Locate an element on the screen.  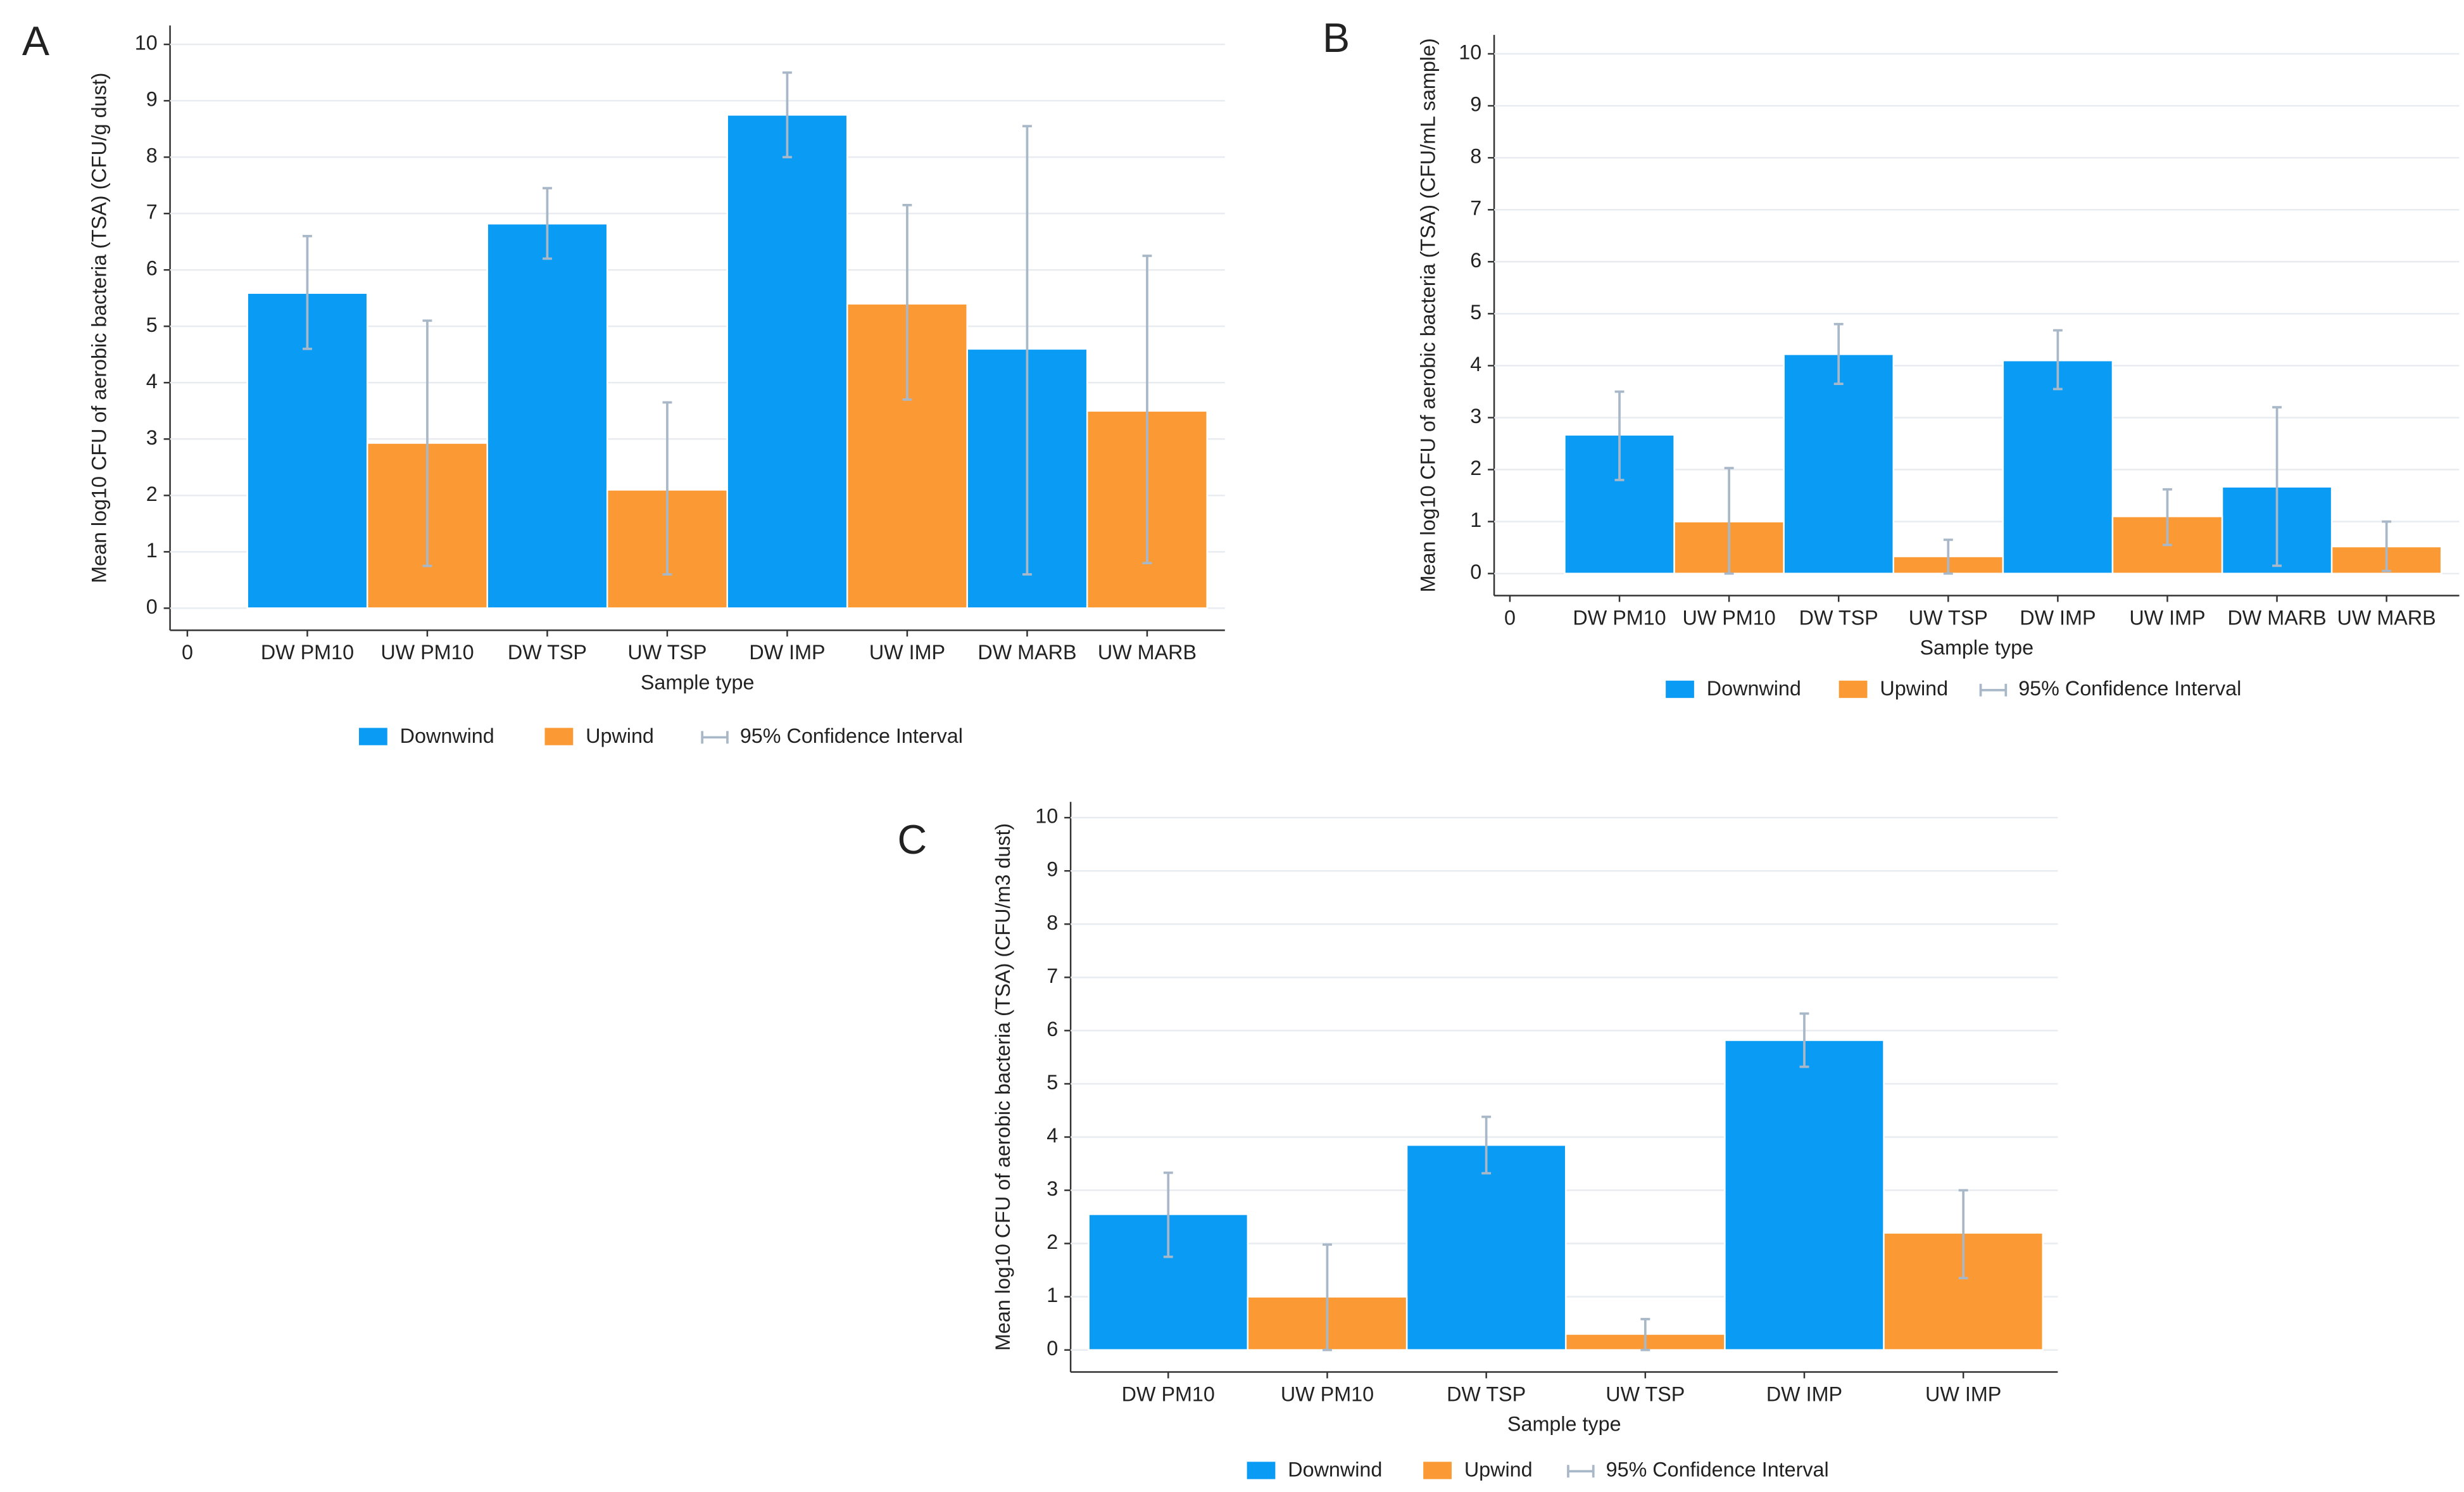
panel-label: A is located at coordinates (35, 41).